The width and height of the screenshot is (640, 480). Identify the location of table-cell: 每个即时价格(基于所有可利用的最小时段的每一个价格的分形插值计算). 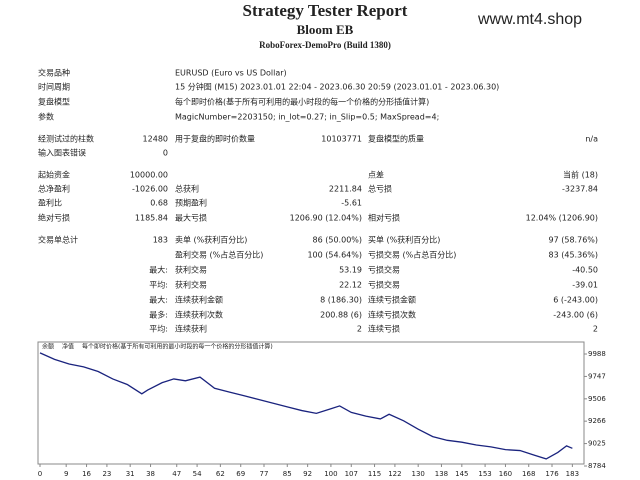
(302, 102).